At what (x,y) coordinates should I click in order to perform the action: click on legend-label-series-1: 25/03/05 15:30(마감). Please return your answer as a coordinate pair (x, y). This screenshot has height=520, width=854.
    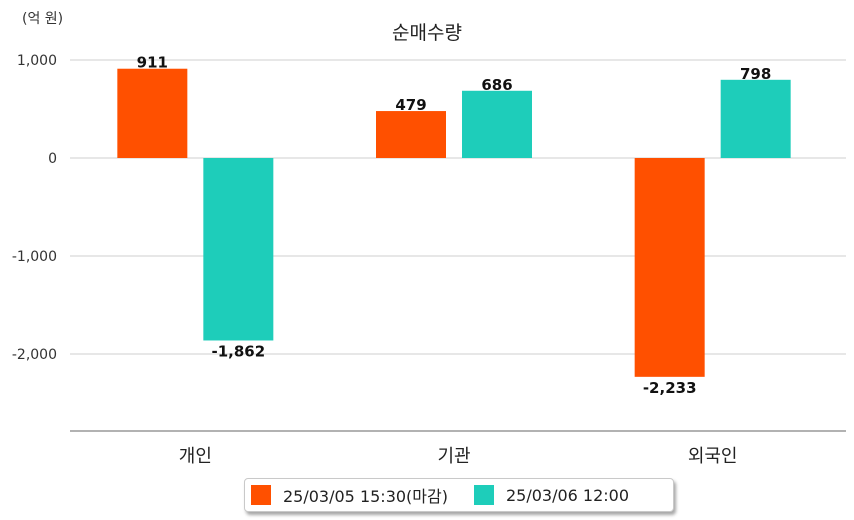
    Looking at the image, I should click on (365, 496).